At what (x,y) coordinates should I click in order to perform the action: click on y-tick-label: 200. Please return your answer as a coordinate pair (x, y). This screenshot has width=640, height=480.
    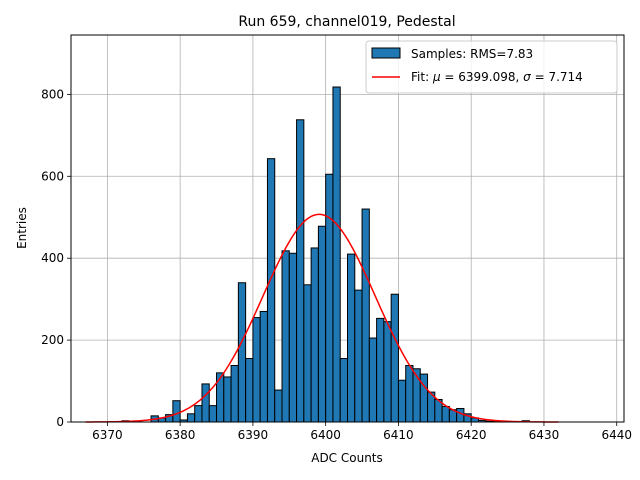
    Looking at the image, I should click on (52, 340).